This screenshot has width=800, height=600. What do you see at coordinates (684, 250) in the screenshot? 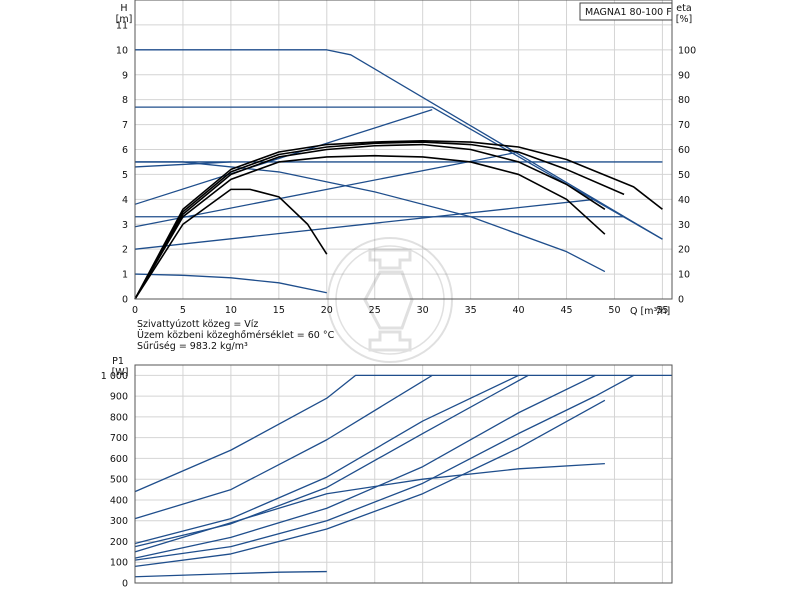
I see `y2-tick-label: 20` at bounding box center [684, 250].